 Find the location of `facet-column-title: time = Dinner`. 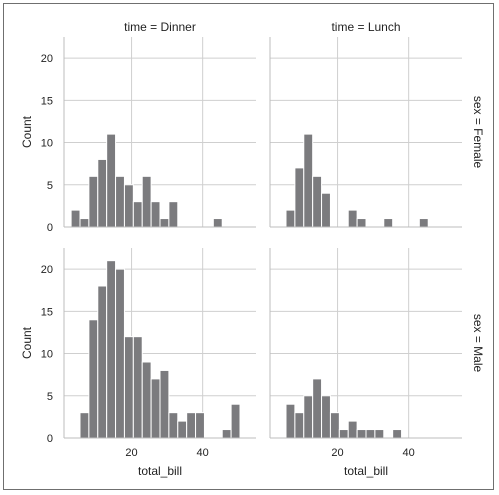

facet-column-title: time = Dinner is located at coordinates (160, 27).